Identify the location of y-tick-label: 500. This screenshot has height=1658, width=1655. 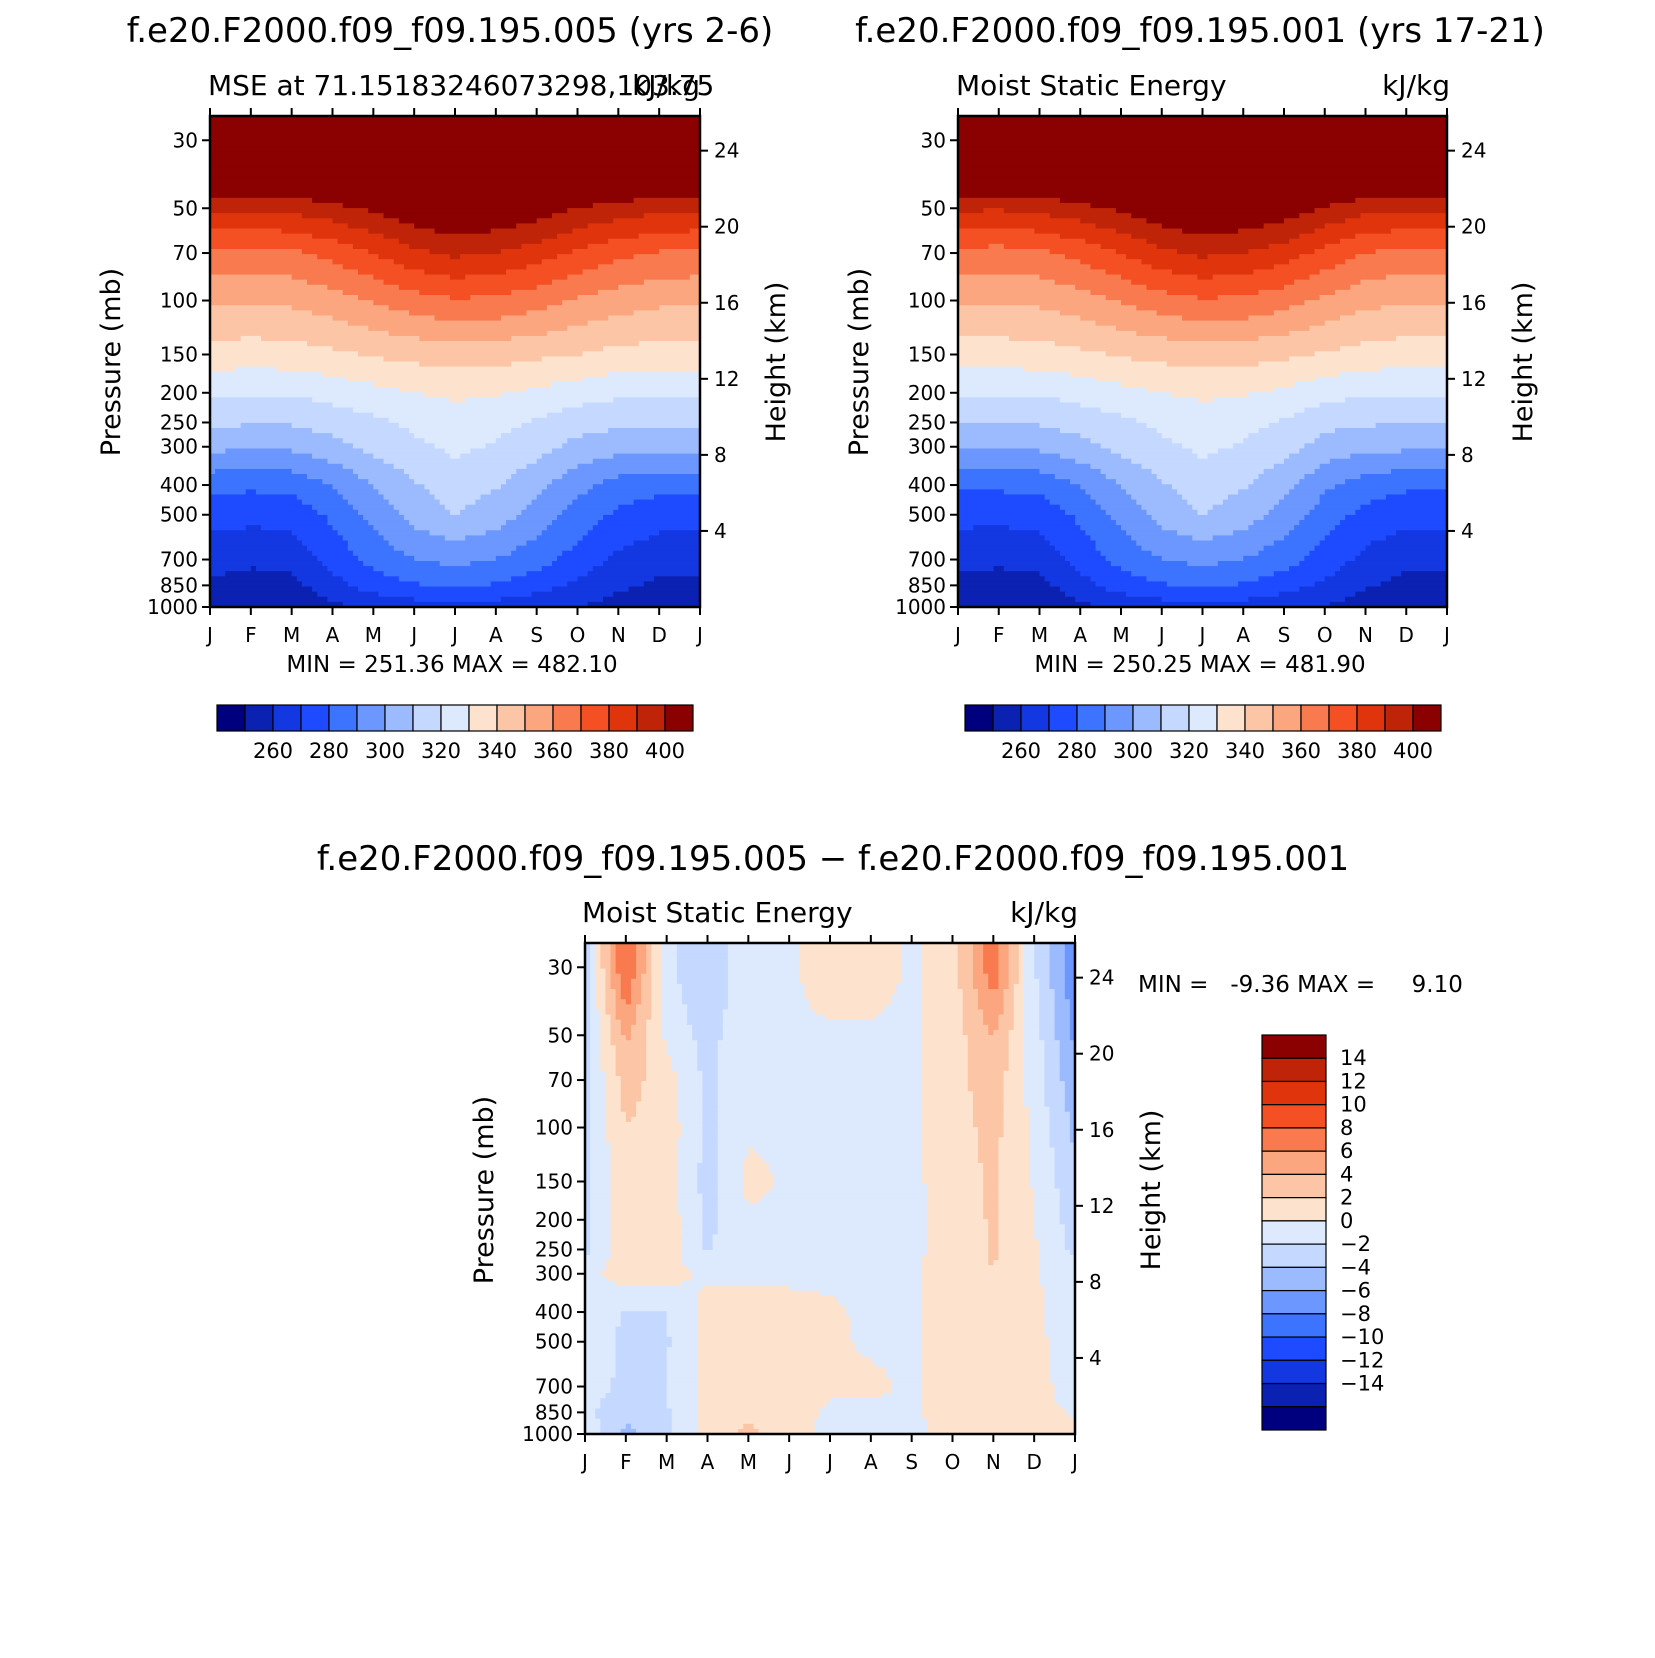
(554, 1342).